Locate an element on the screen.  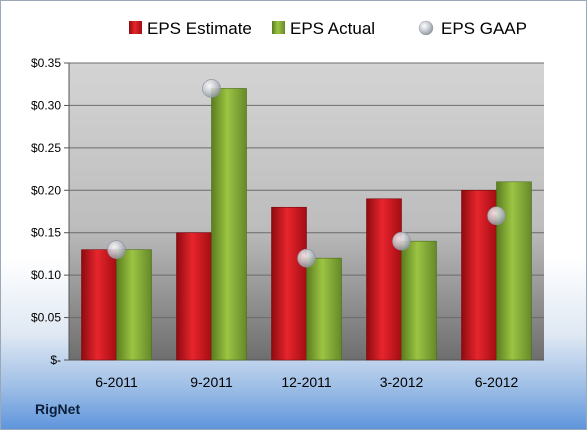
y-tick-label: $0.30 is located at coordinates (46, 105).